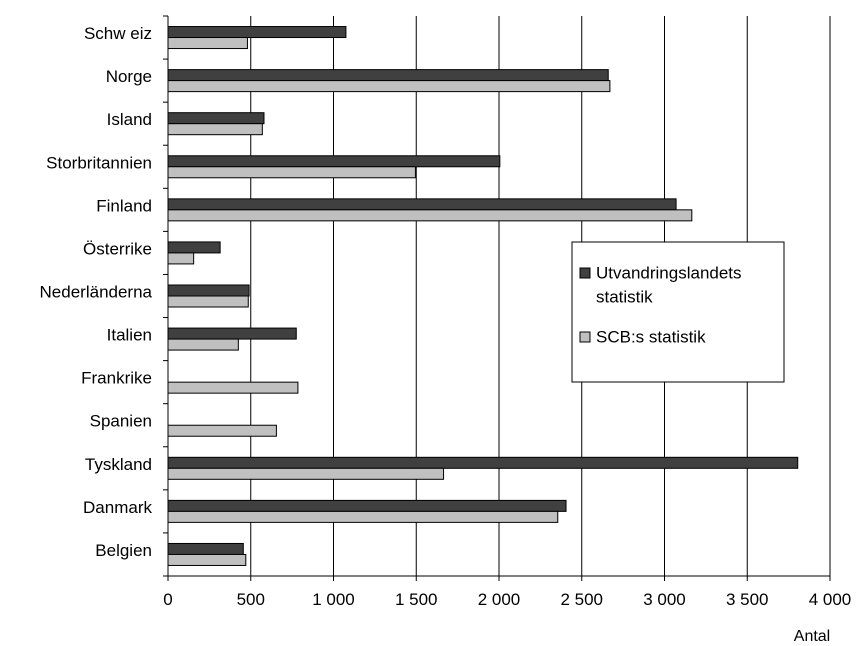 This screenshot has width=860, height=646. Describe the element at coordinates (251, 599) in the screenshot. I see `x-tick-label: 500` at that location.